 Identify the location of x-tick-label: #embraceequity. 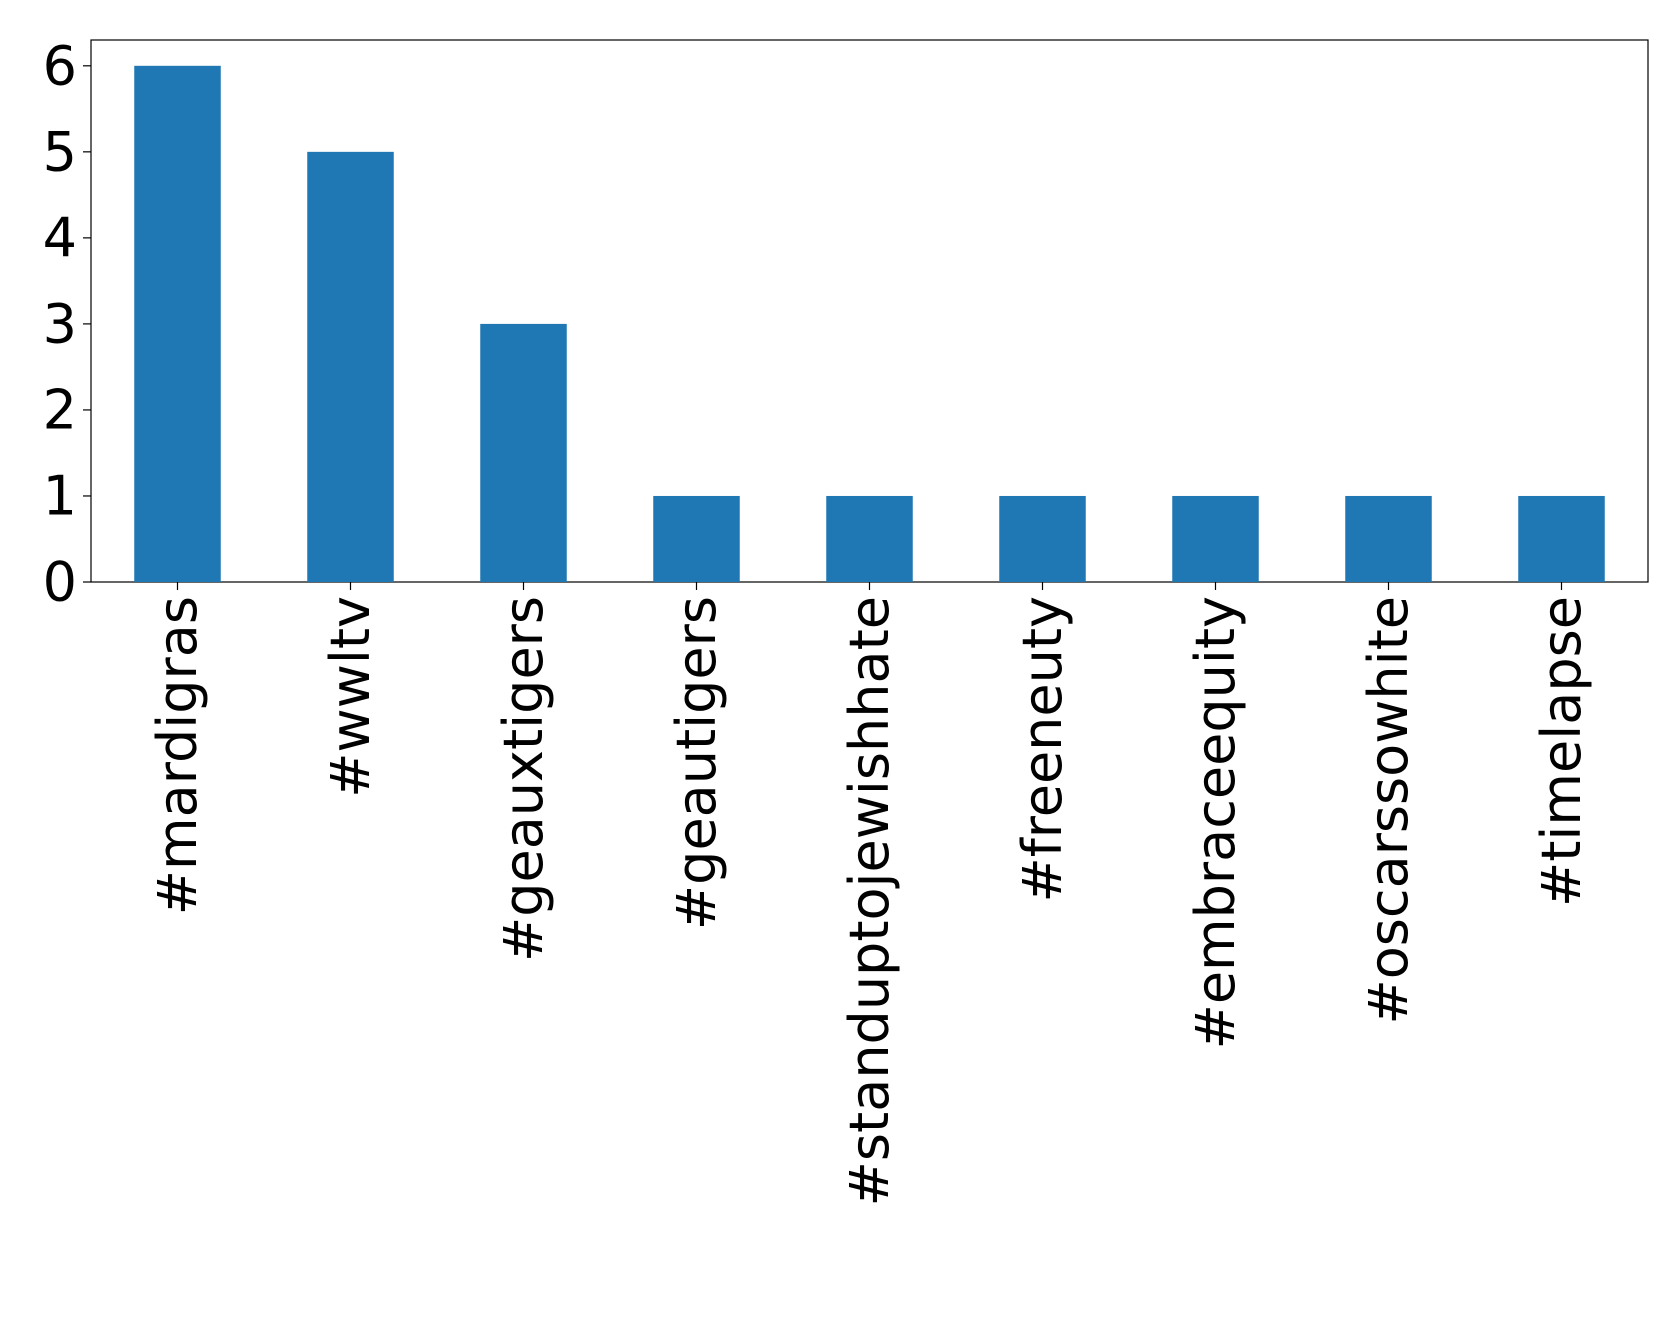
(1215, 822).